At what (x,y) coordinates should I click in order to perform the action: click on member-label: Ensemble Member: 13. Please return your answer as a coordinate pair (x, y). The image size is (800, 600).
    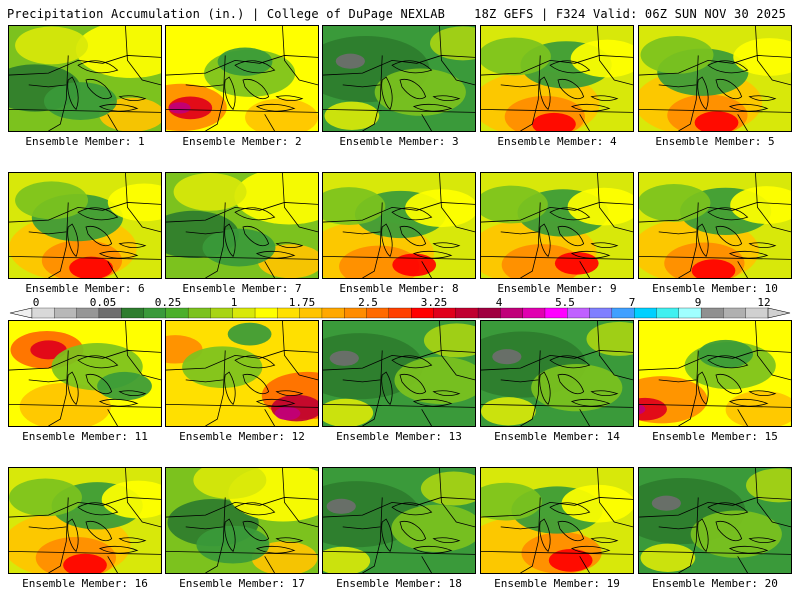
    Looking at the image, I should click on (399, 436).